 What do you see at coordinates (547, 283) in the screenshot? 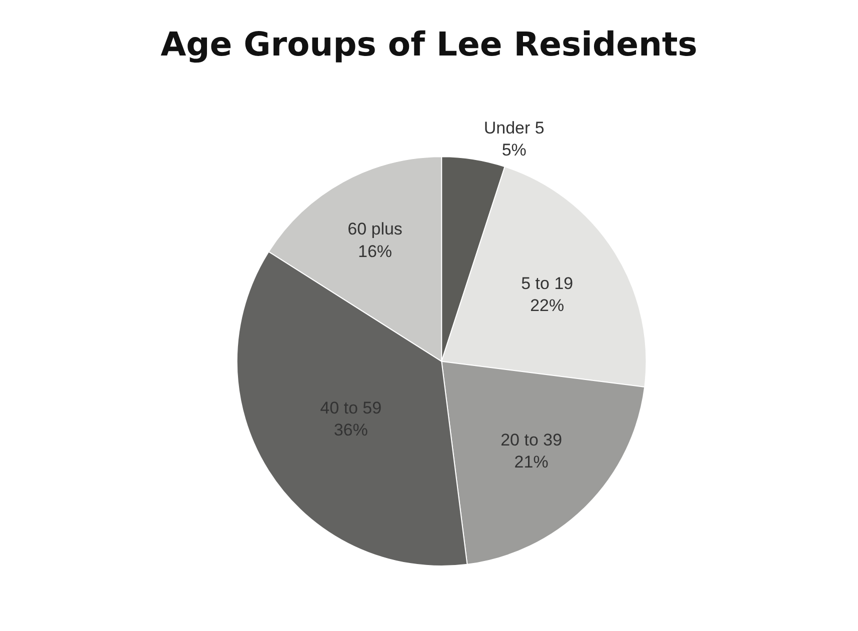
I see `slice-label: 5 to 19` at bounding box center [547, 283].